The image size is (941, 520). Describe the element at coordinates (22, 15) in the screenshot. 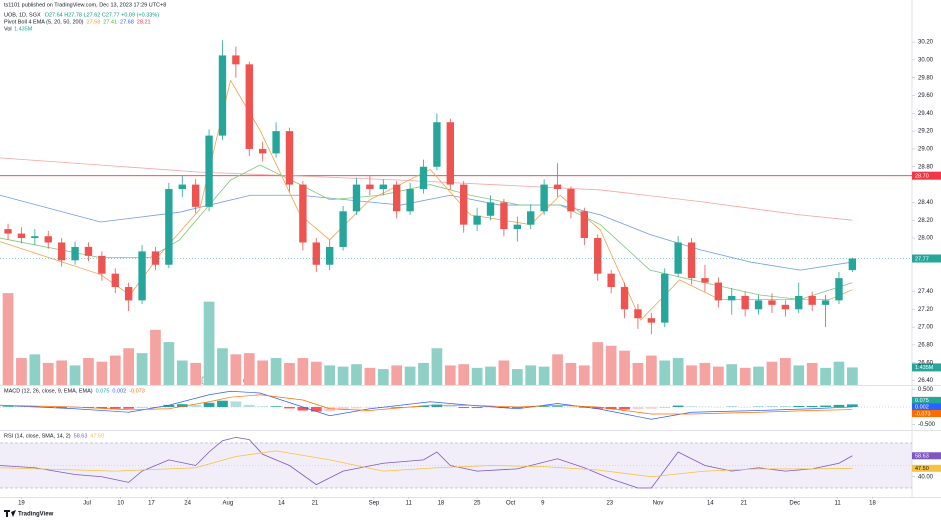

I see `symbol: UOB, 1D, SGX` at that location.